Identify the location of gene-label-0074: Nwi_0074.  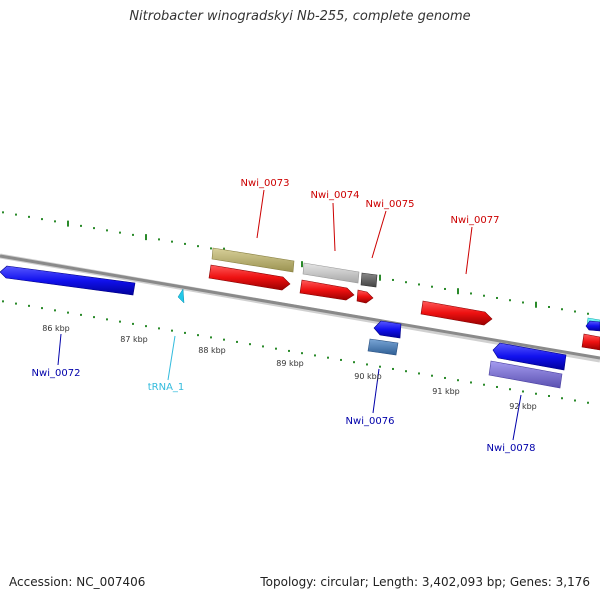
(335, 195).